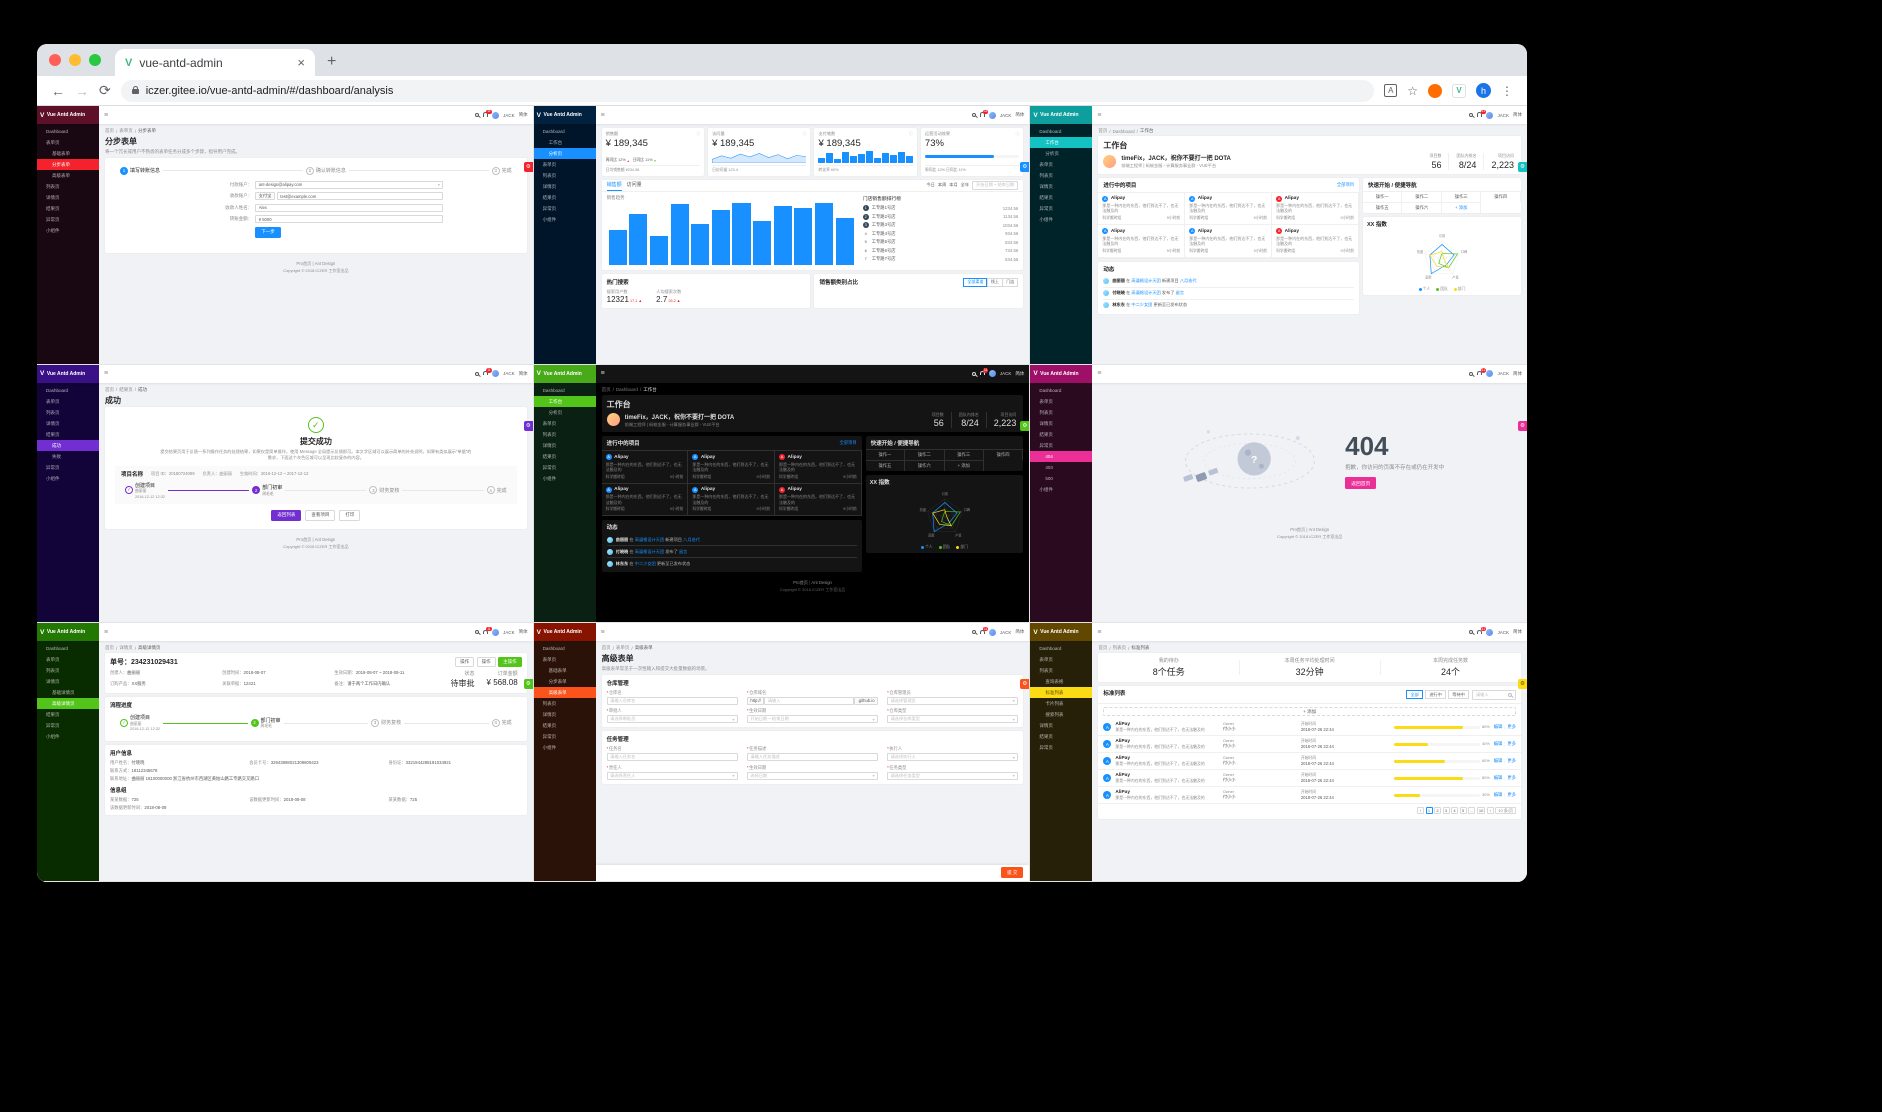 This screenshot has height=1112, width=1882. What do you see at coordinates (1461, 196) in the screenshot?
I see `quick-op: 操作三` at bounding box center [1461, 196].